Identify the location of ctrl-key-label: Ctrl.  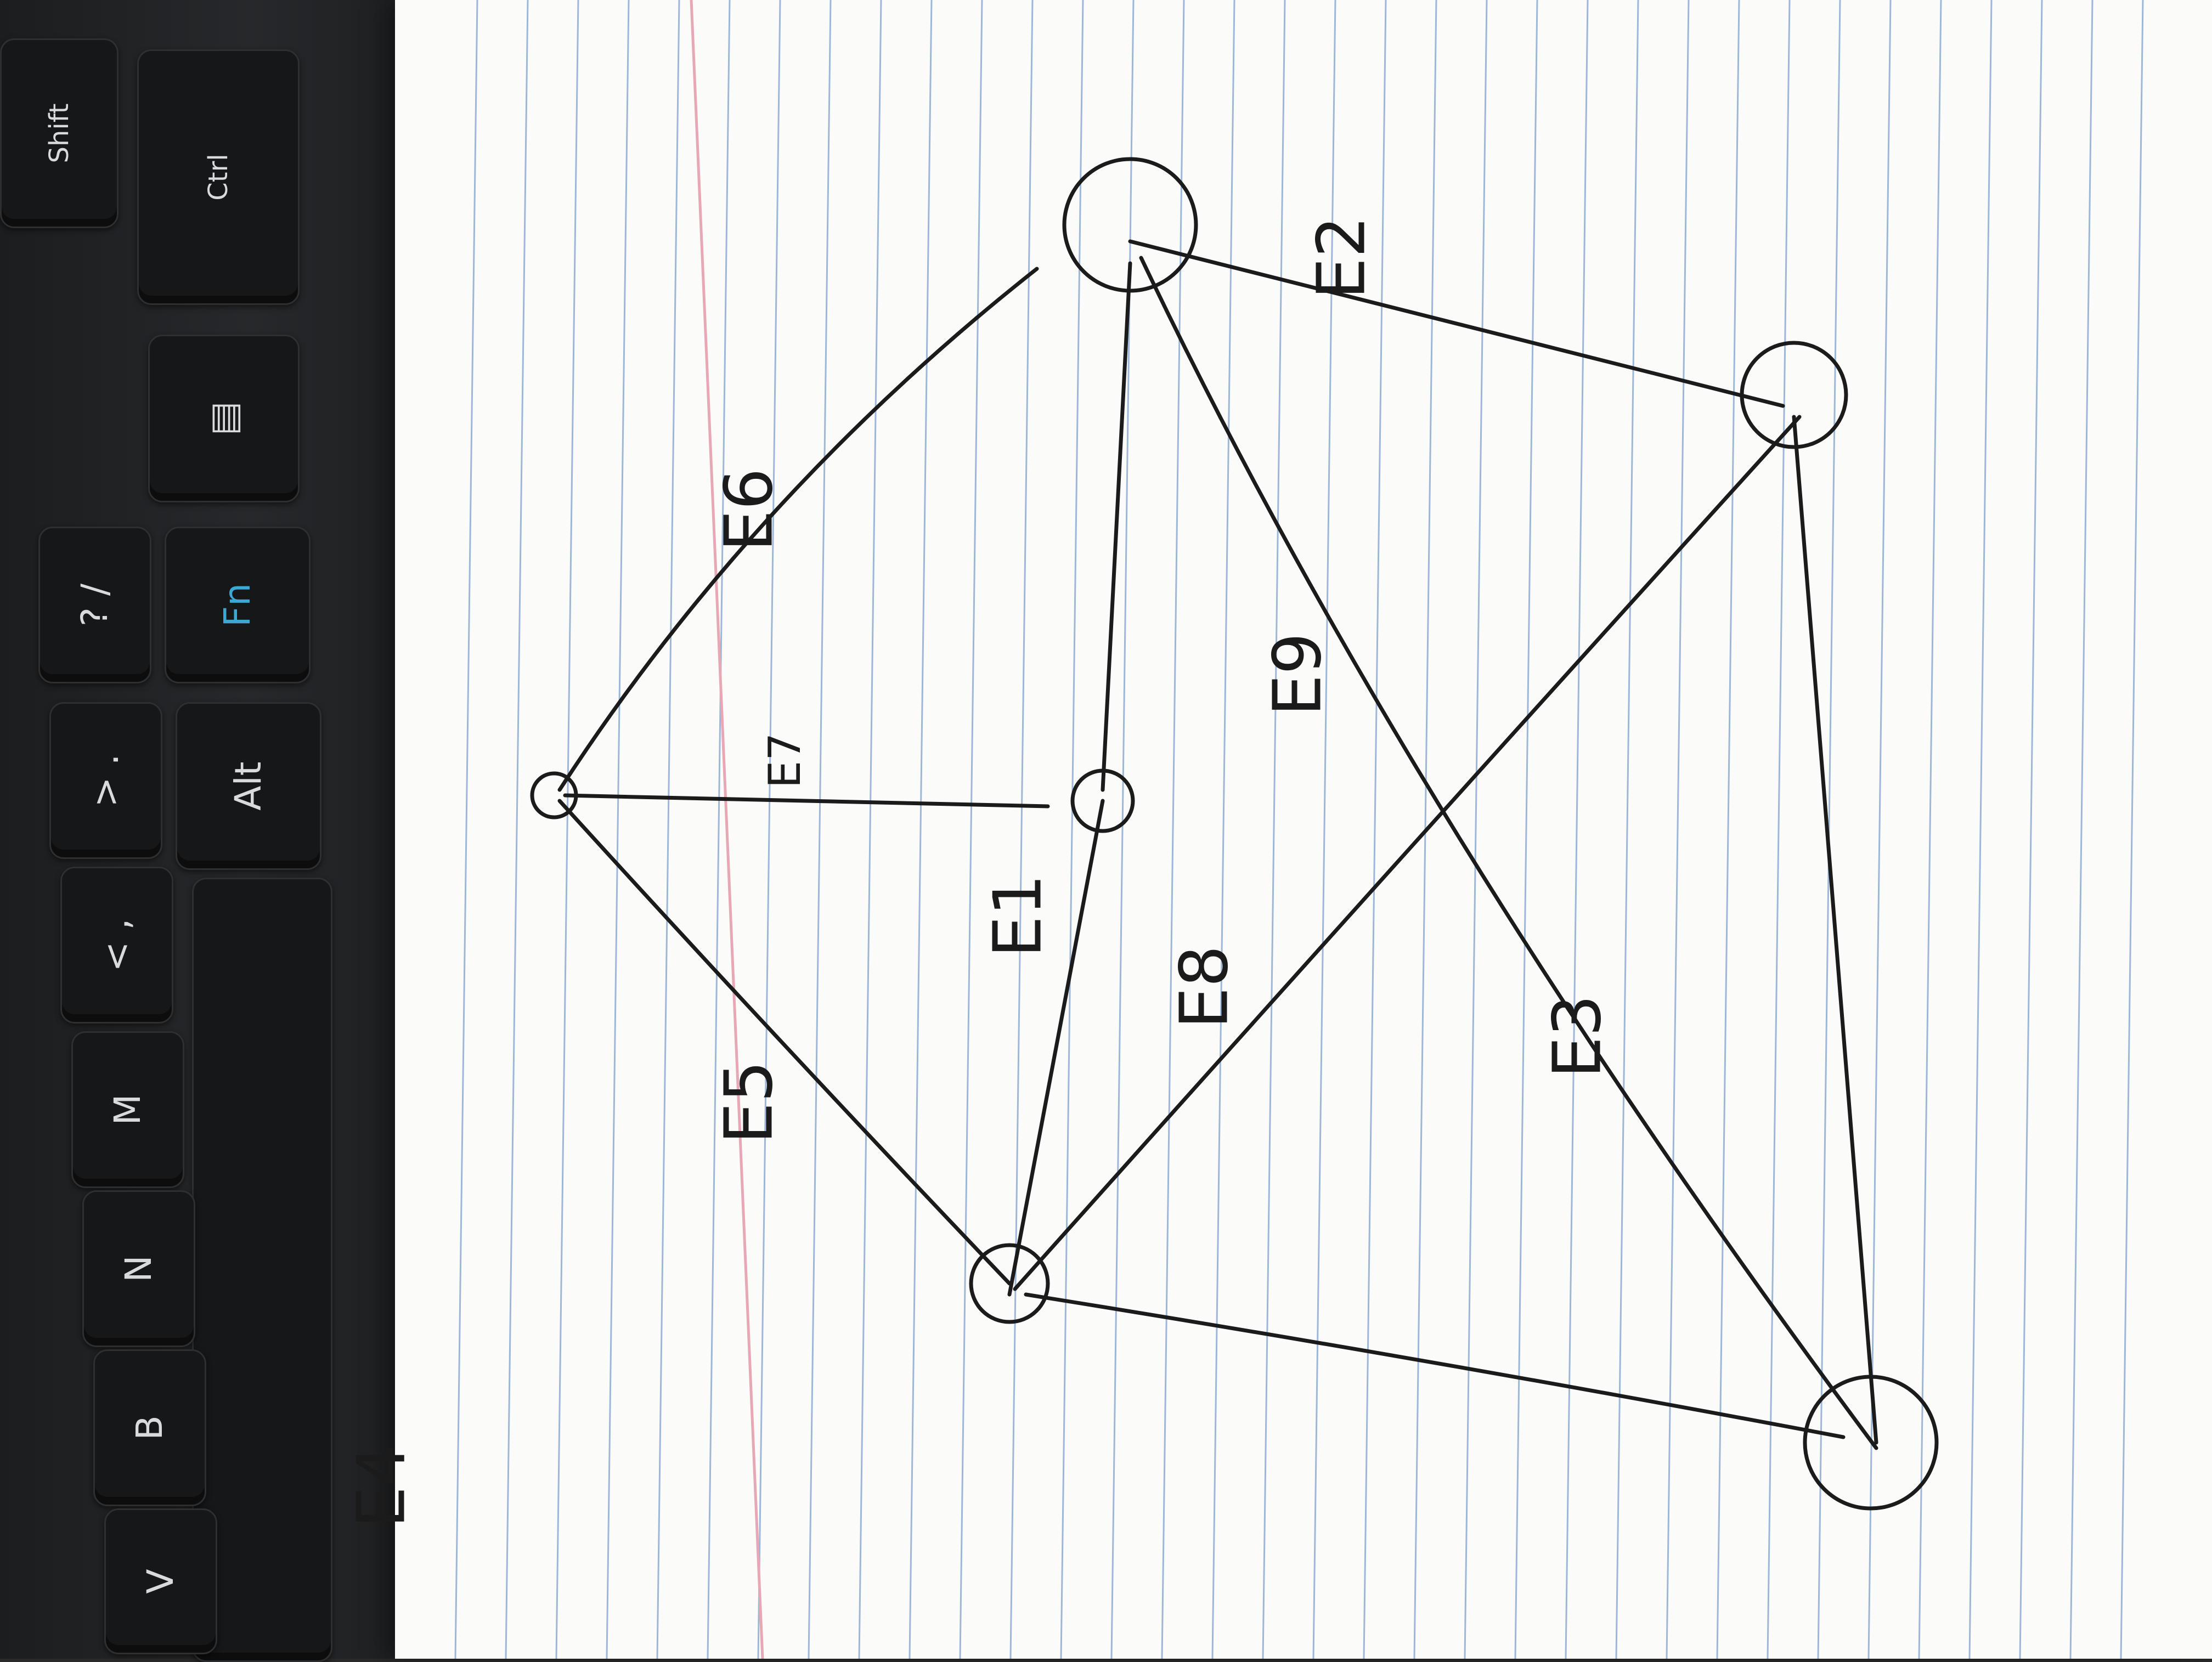
(219, 178).